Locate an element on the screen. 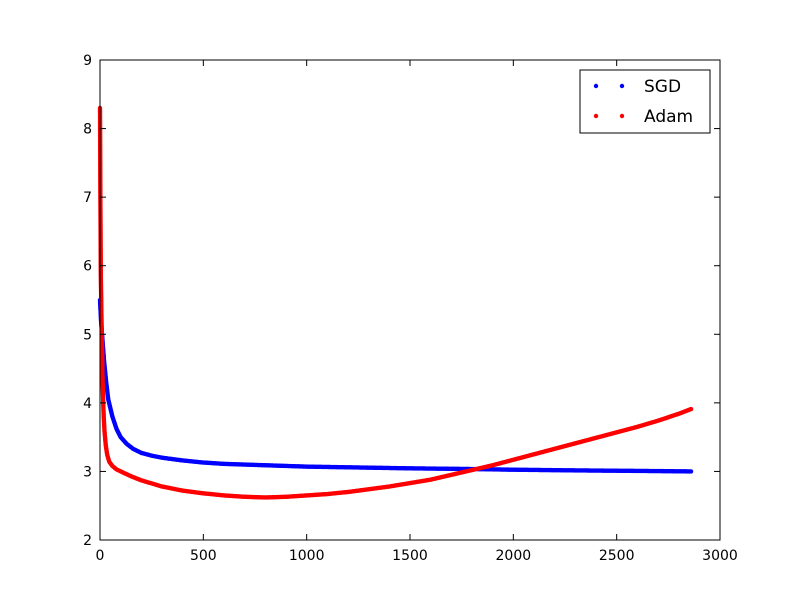 The width and height of the screenshot is (800, 600). x-tick-label: 2000 is located at coordinates (514, 556).